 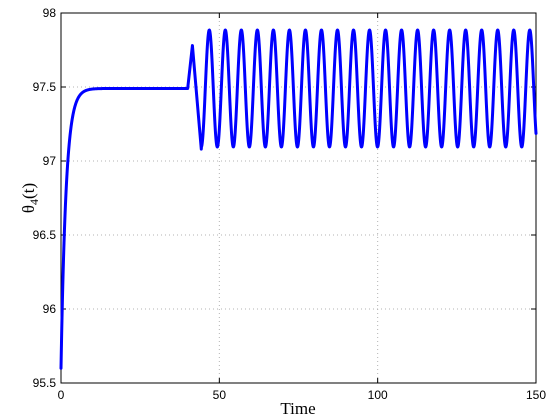 I want to click on x-tick-label-150: 150, so click(x=536, y=395).